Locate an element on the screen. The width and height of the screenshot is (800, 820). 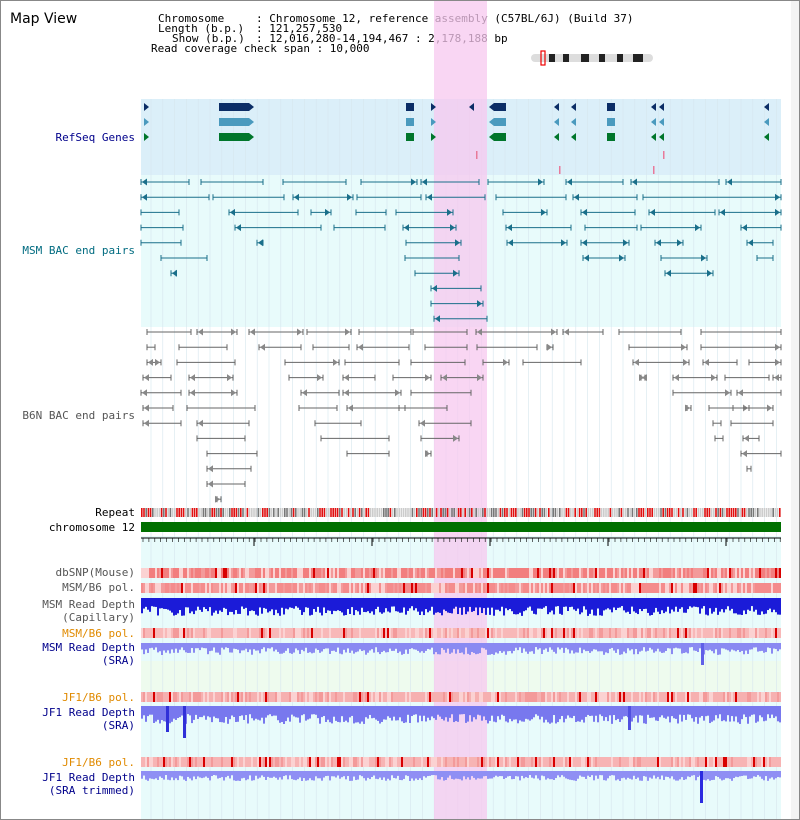
label-jf1-depth-trim: JF1 Read Depth is located at coordinates (88, 777).